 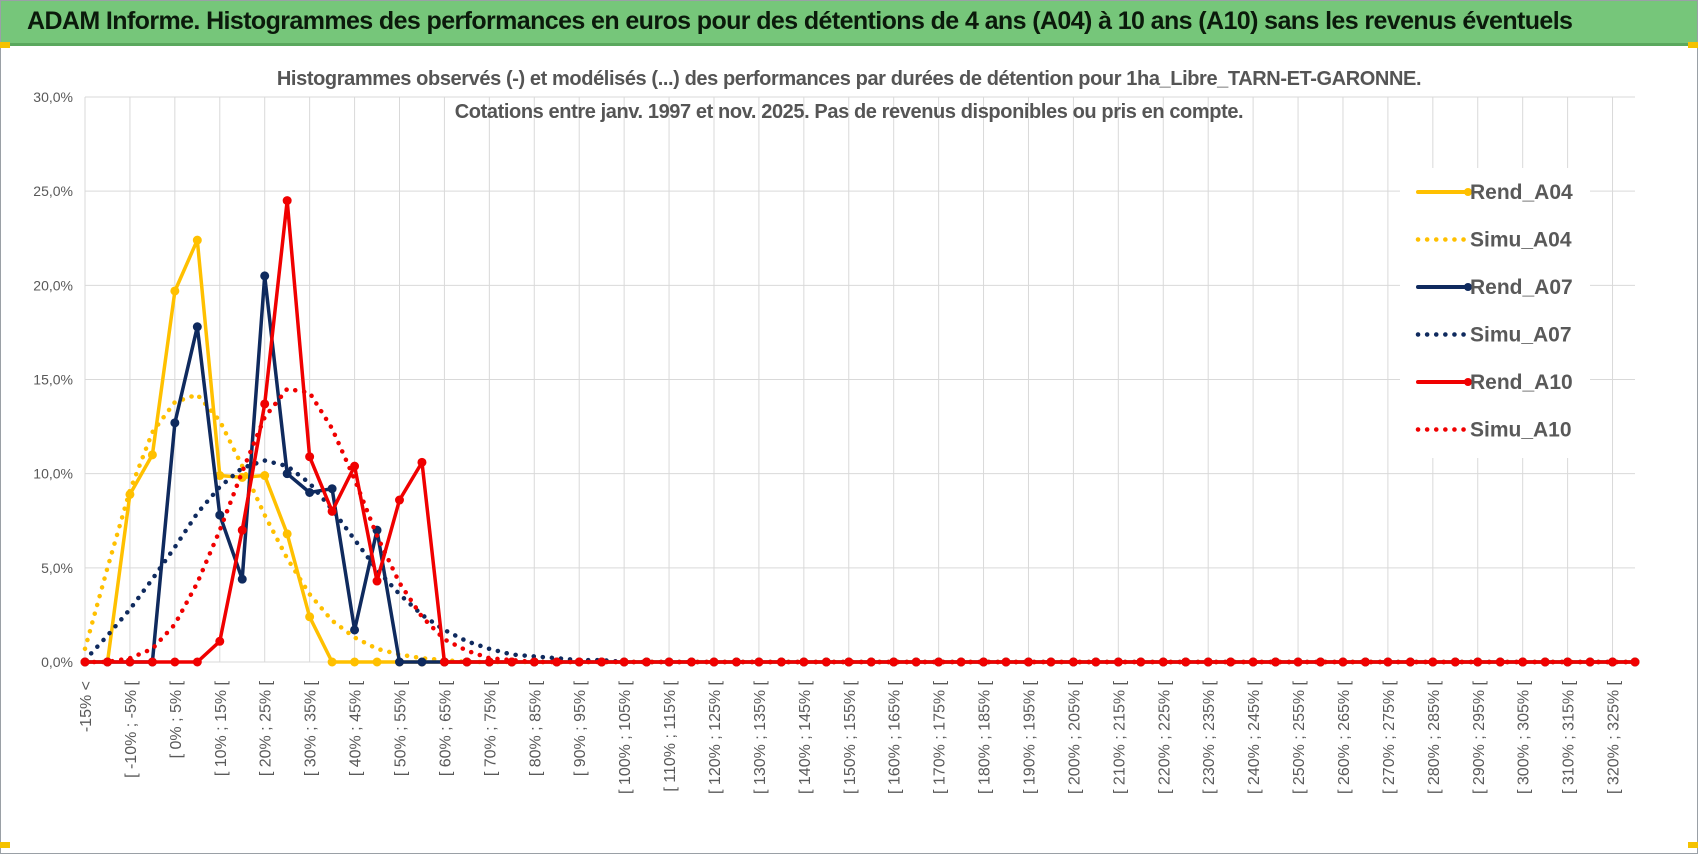 I want to click on x-tick-label: [ 290% ; 295% [, so click(x=1479, y=737).